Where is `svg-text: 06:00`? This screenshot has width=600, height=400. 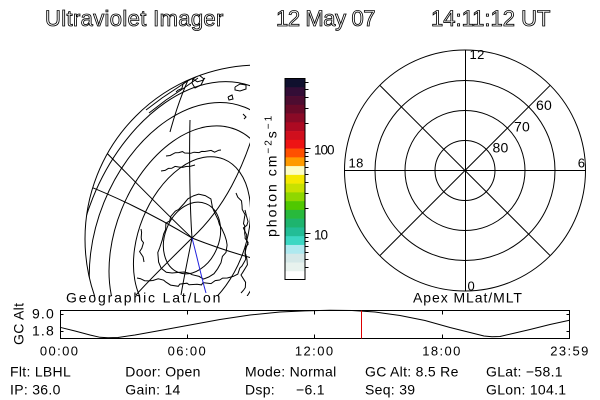 svg-text: 06:00 is located at coordinates (188, 351).